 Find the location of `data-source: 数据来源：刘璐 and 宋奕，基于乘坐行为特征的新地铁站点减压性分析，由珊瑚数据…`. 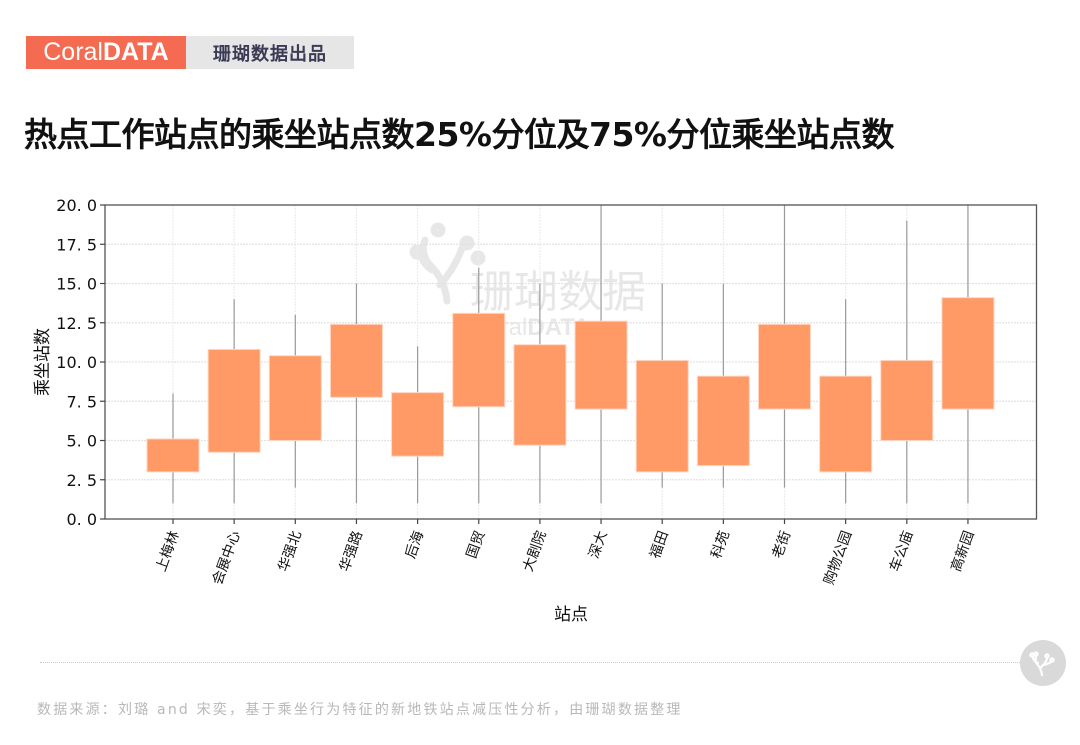

data-source: 数据来源：刘璐 and 宋奕，基于乘坐行为特征的新地铁站点减压性分析，由珊瑚数据… is located at coordinates (360, 710).